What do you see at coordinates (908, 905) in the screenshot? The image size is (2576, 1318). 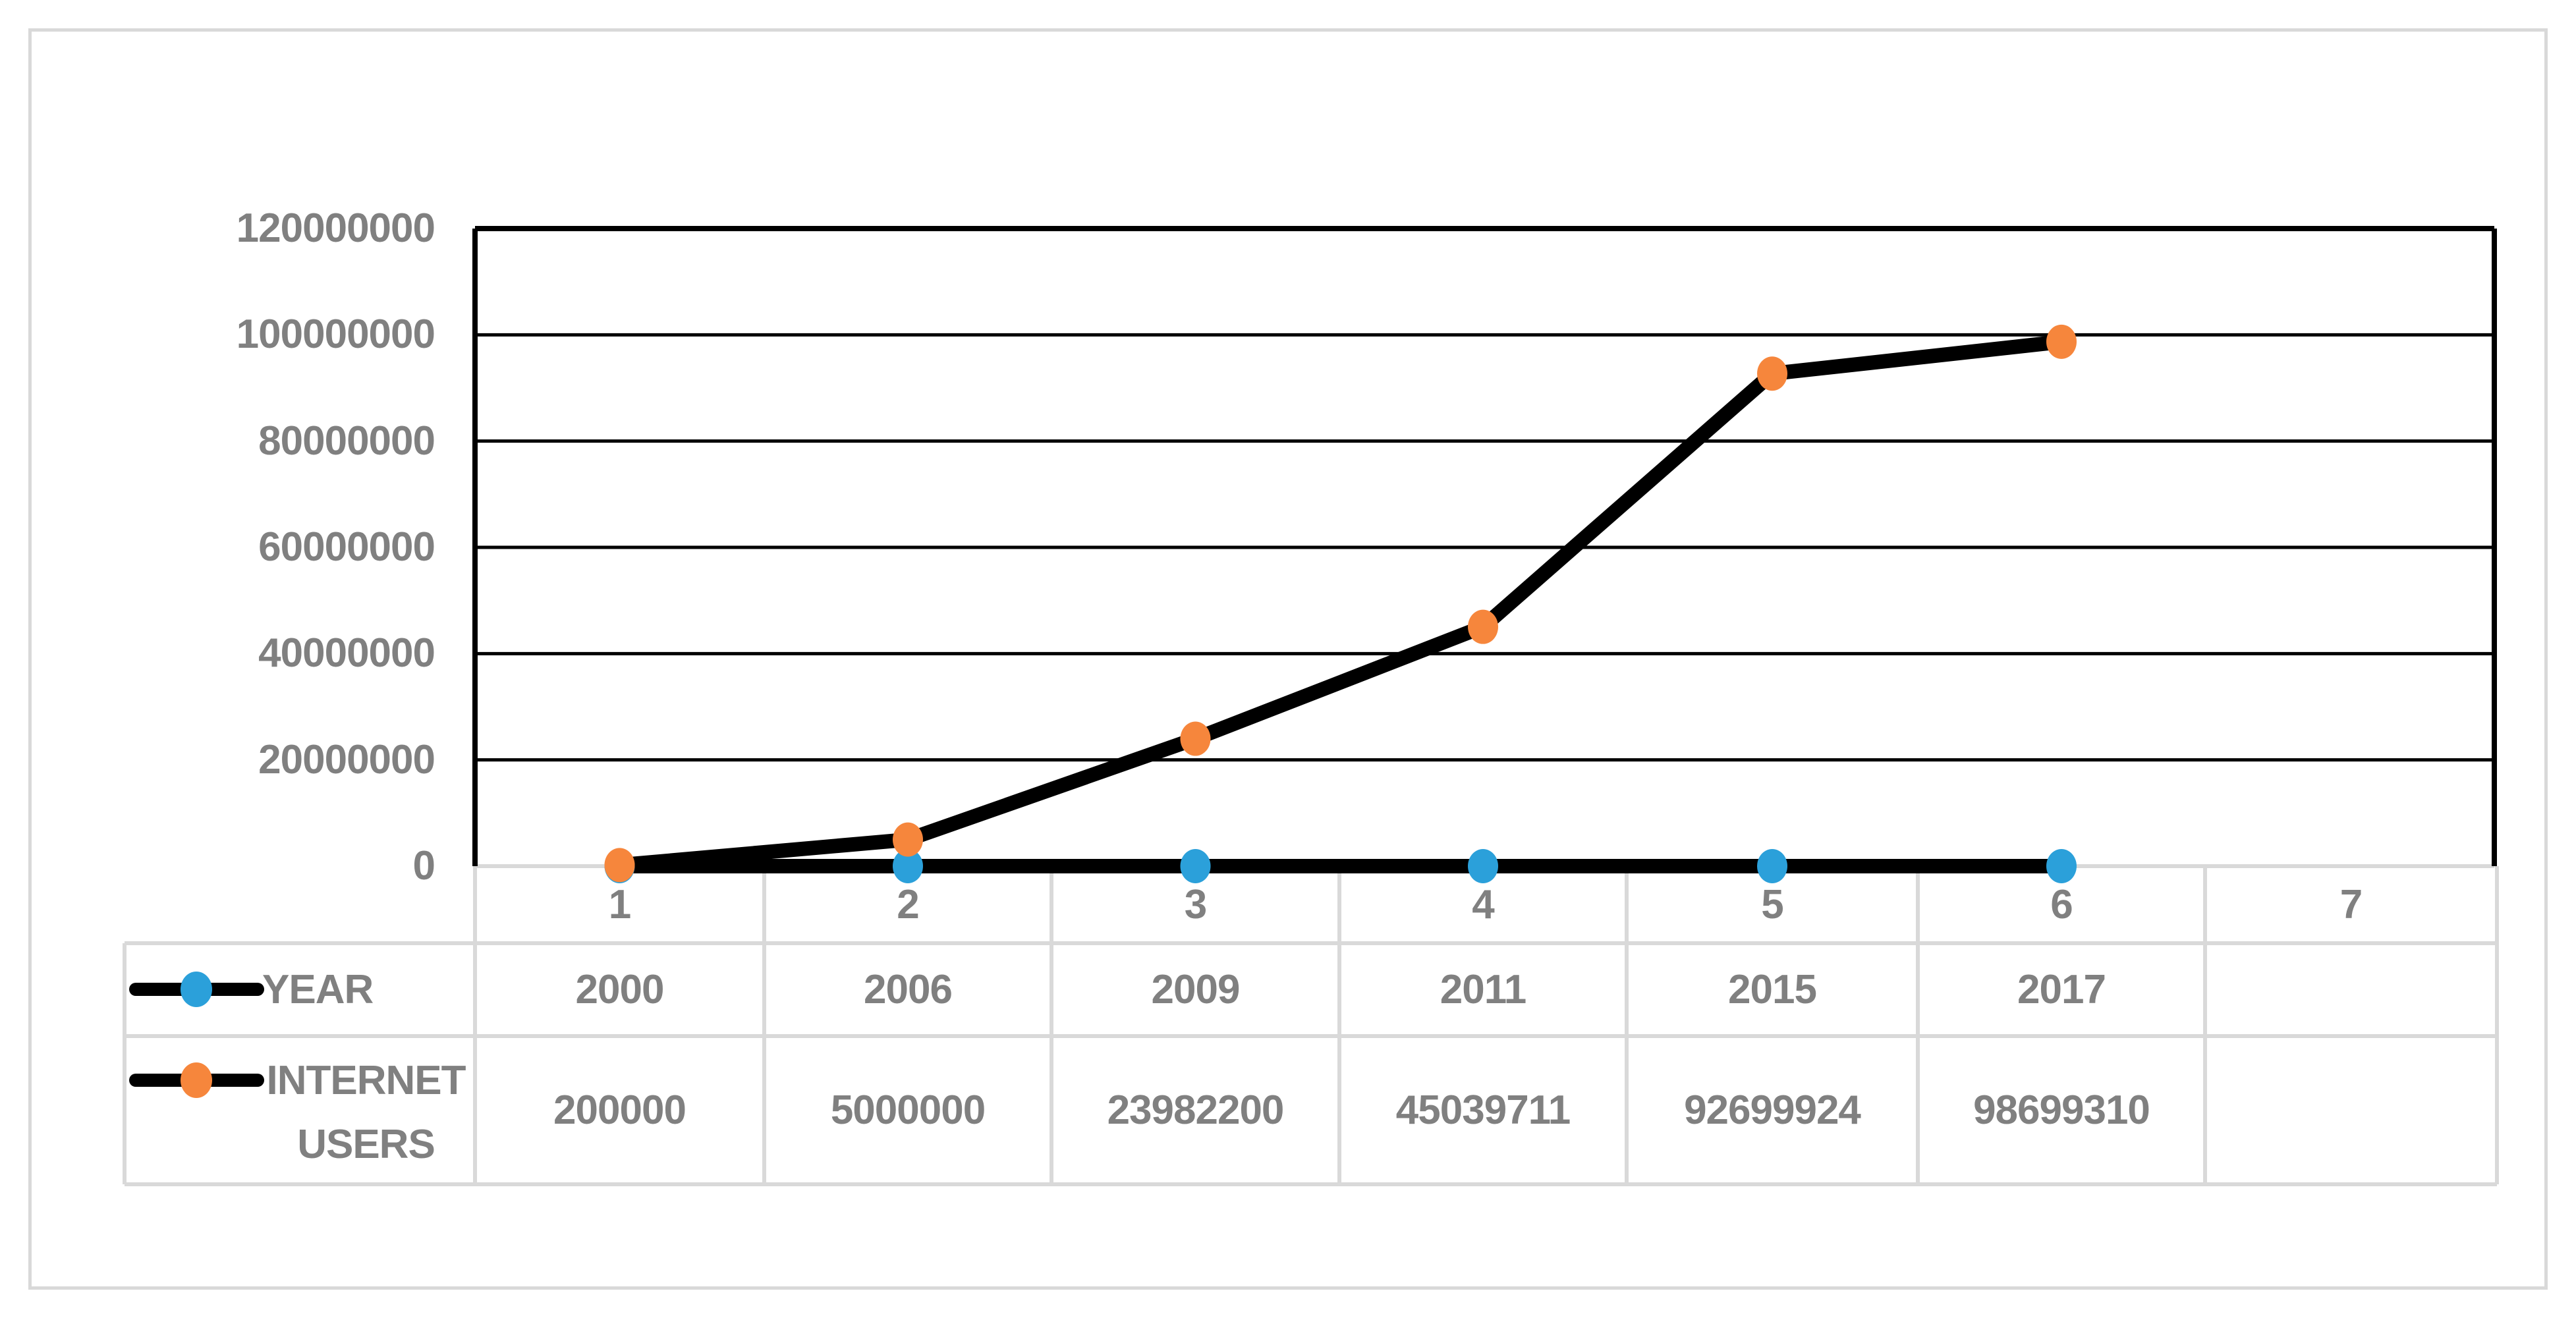 I see `x-axis-label: 2` at bounding box center [908, 905].